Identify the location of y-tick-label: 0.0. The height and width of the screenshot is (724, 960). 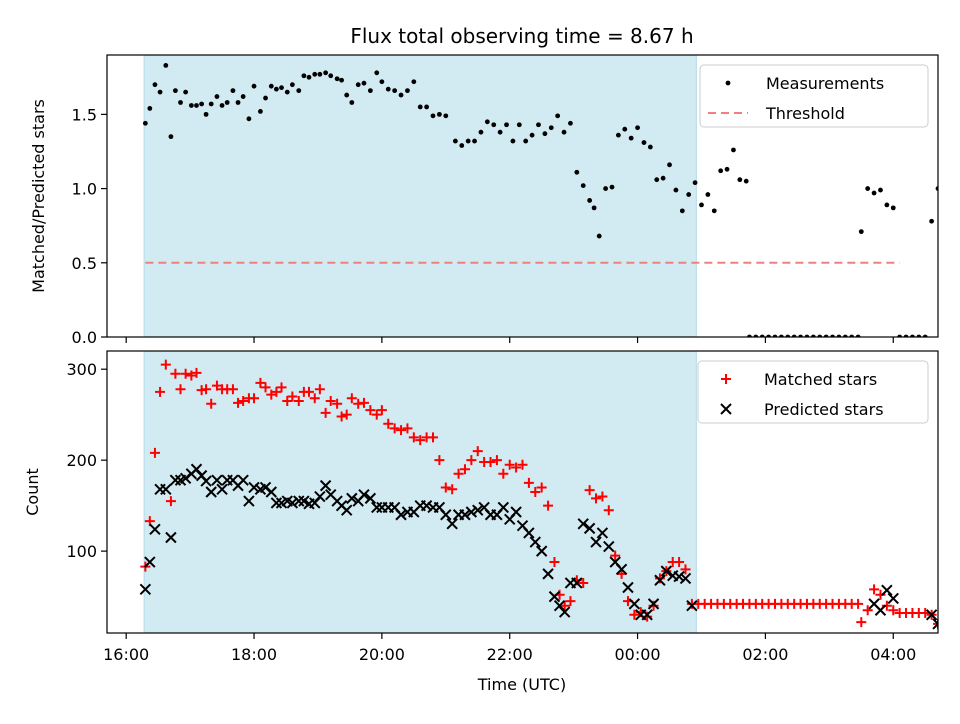
(84, 337).